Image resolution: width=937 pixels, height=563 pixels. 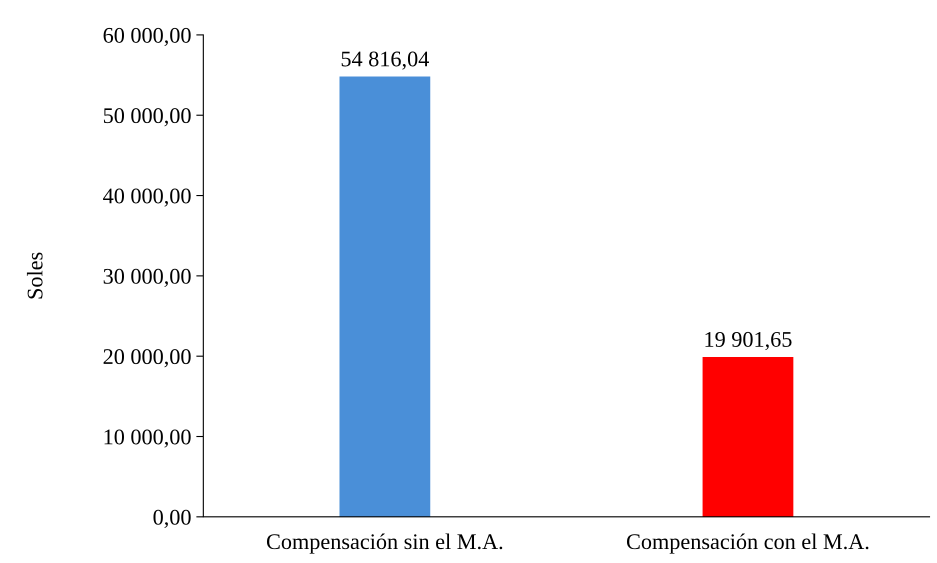 What do you see at coordinates (385, 60) in the screenshot?
I see `data-label: 54 816,04` at bounding box center [385, 60].